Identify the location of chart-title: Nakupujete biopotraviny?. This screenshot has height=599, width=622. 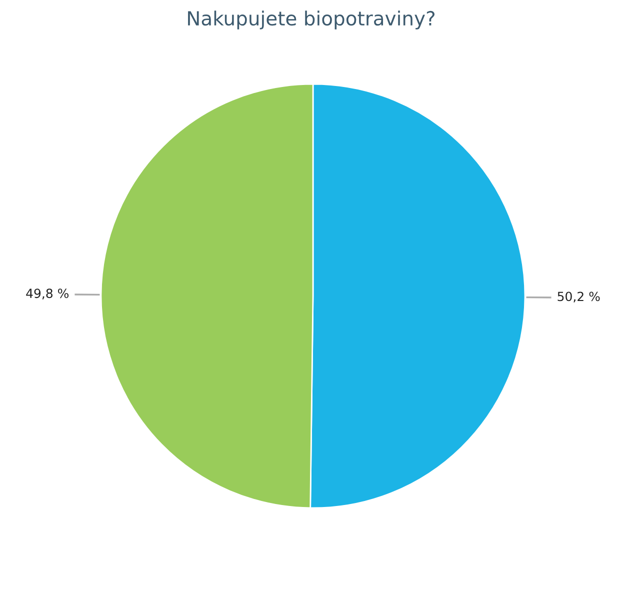
(311, 20).